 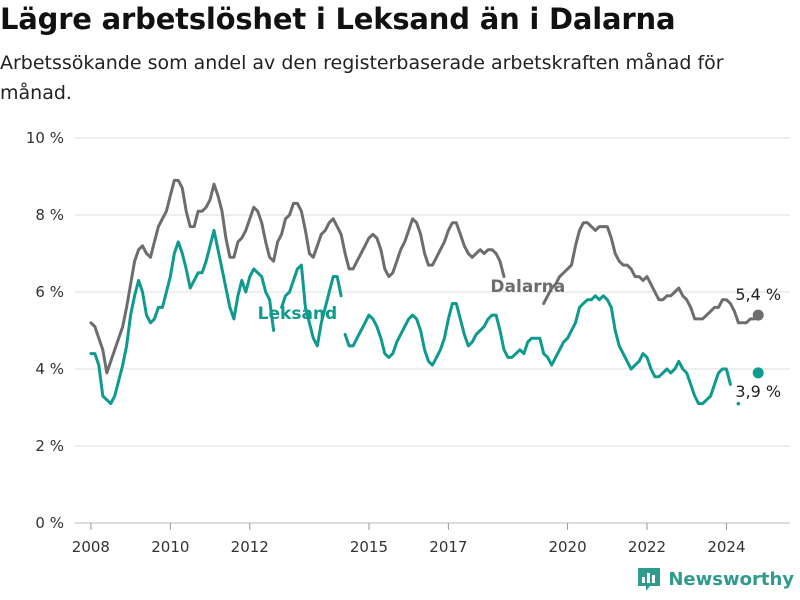 I want to click on y-tick-label: 2 %, so click(x=49, y=446).